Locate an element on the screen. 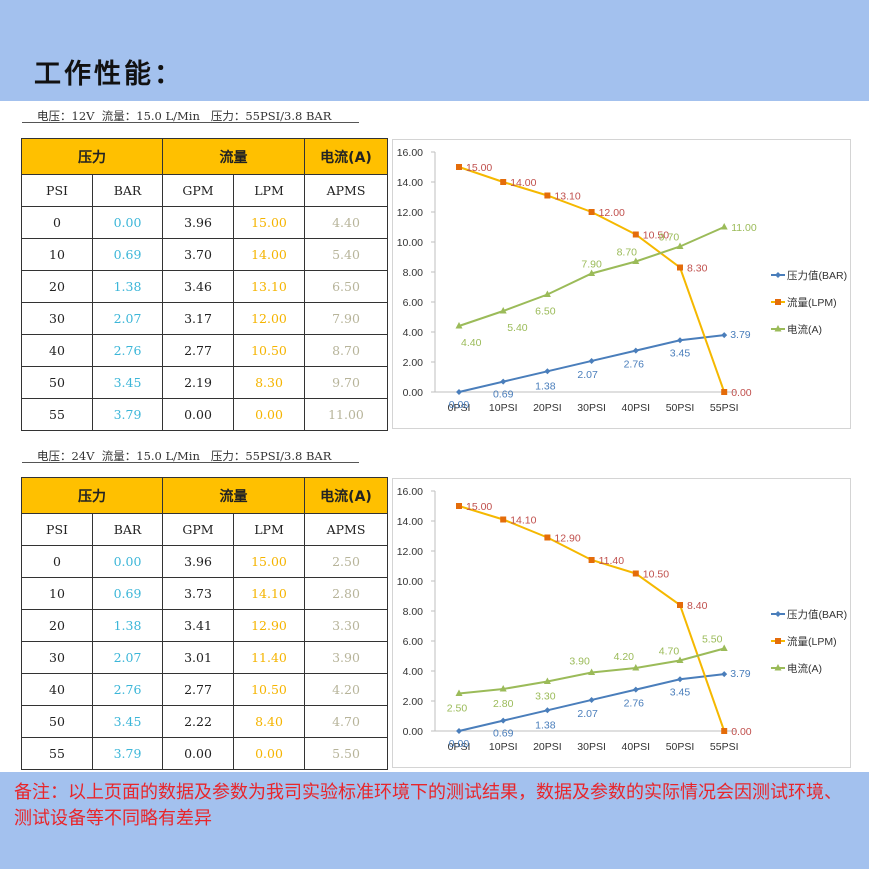 This screenshot has height=869, width=869. data-label: 12.90 is located at coordinates (567, 539).